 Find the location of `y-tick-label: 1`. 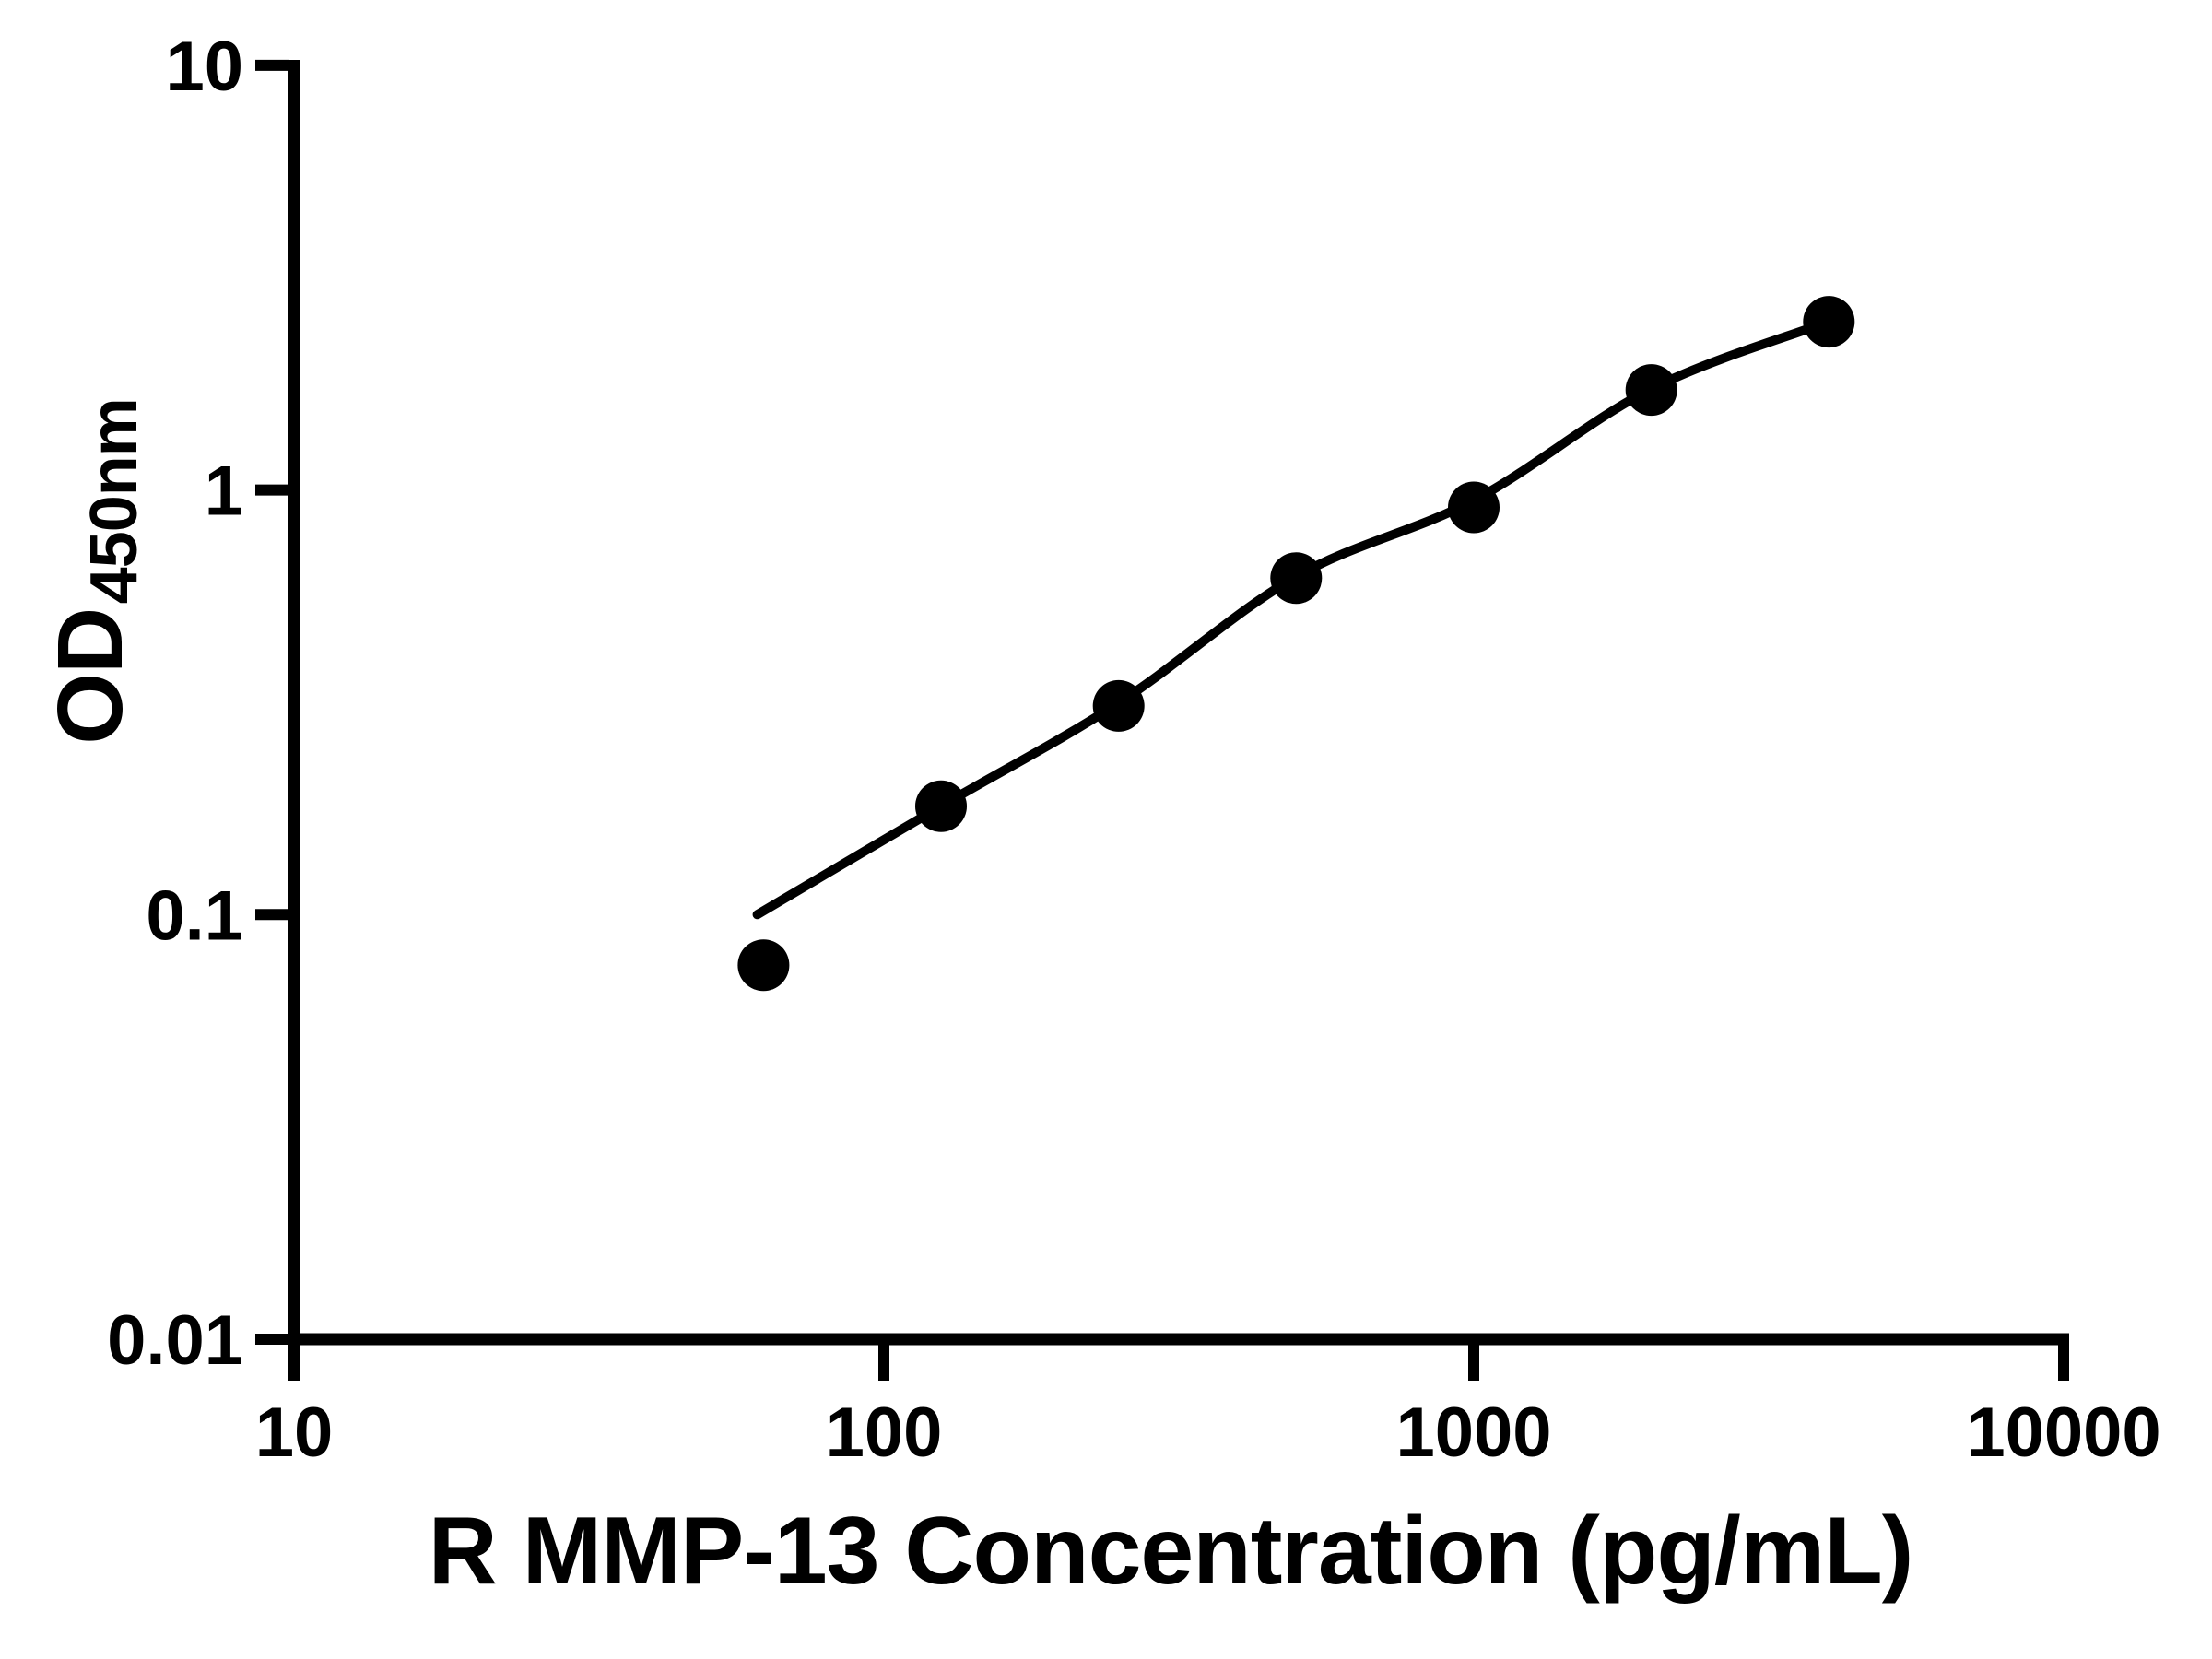

y-tick-label: 1 is located at coordinates (224, 492).